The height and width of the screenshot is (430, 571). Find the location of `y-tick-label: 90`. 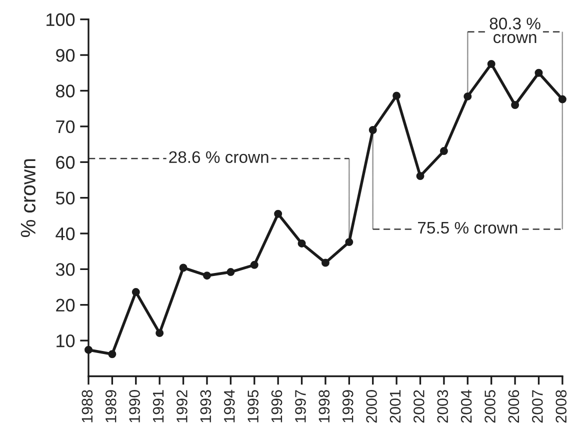

y-tick-label: 90 is located at coordinates (65, 55).